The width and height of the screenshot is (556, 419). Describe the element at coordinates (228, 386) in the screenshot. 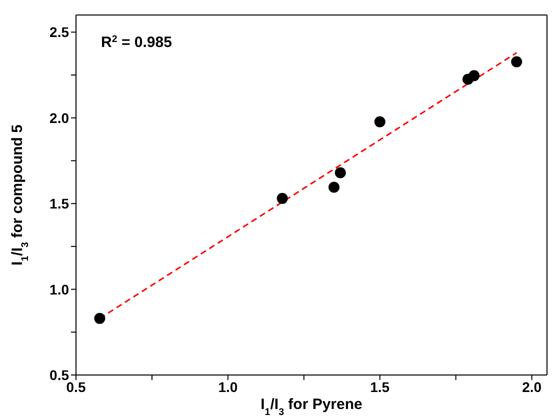

I see `x-tick-label: 1.0` at that location.